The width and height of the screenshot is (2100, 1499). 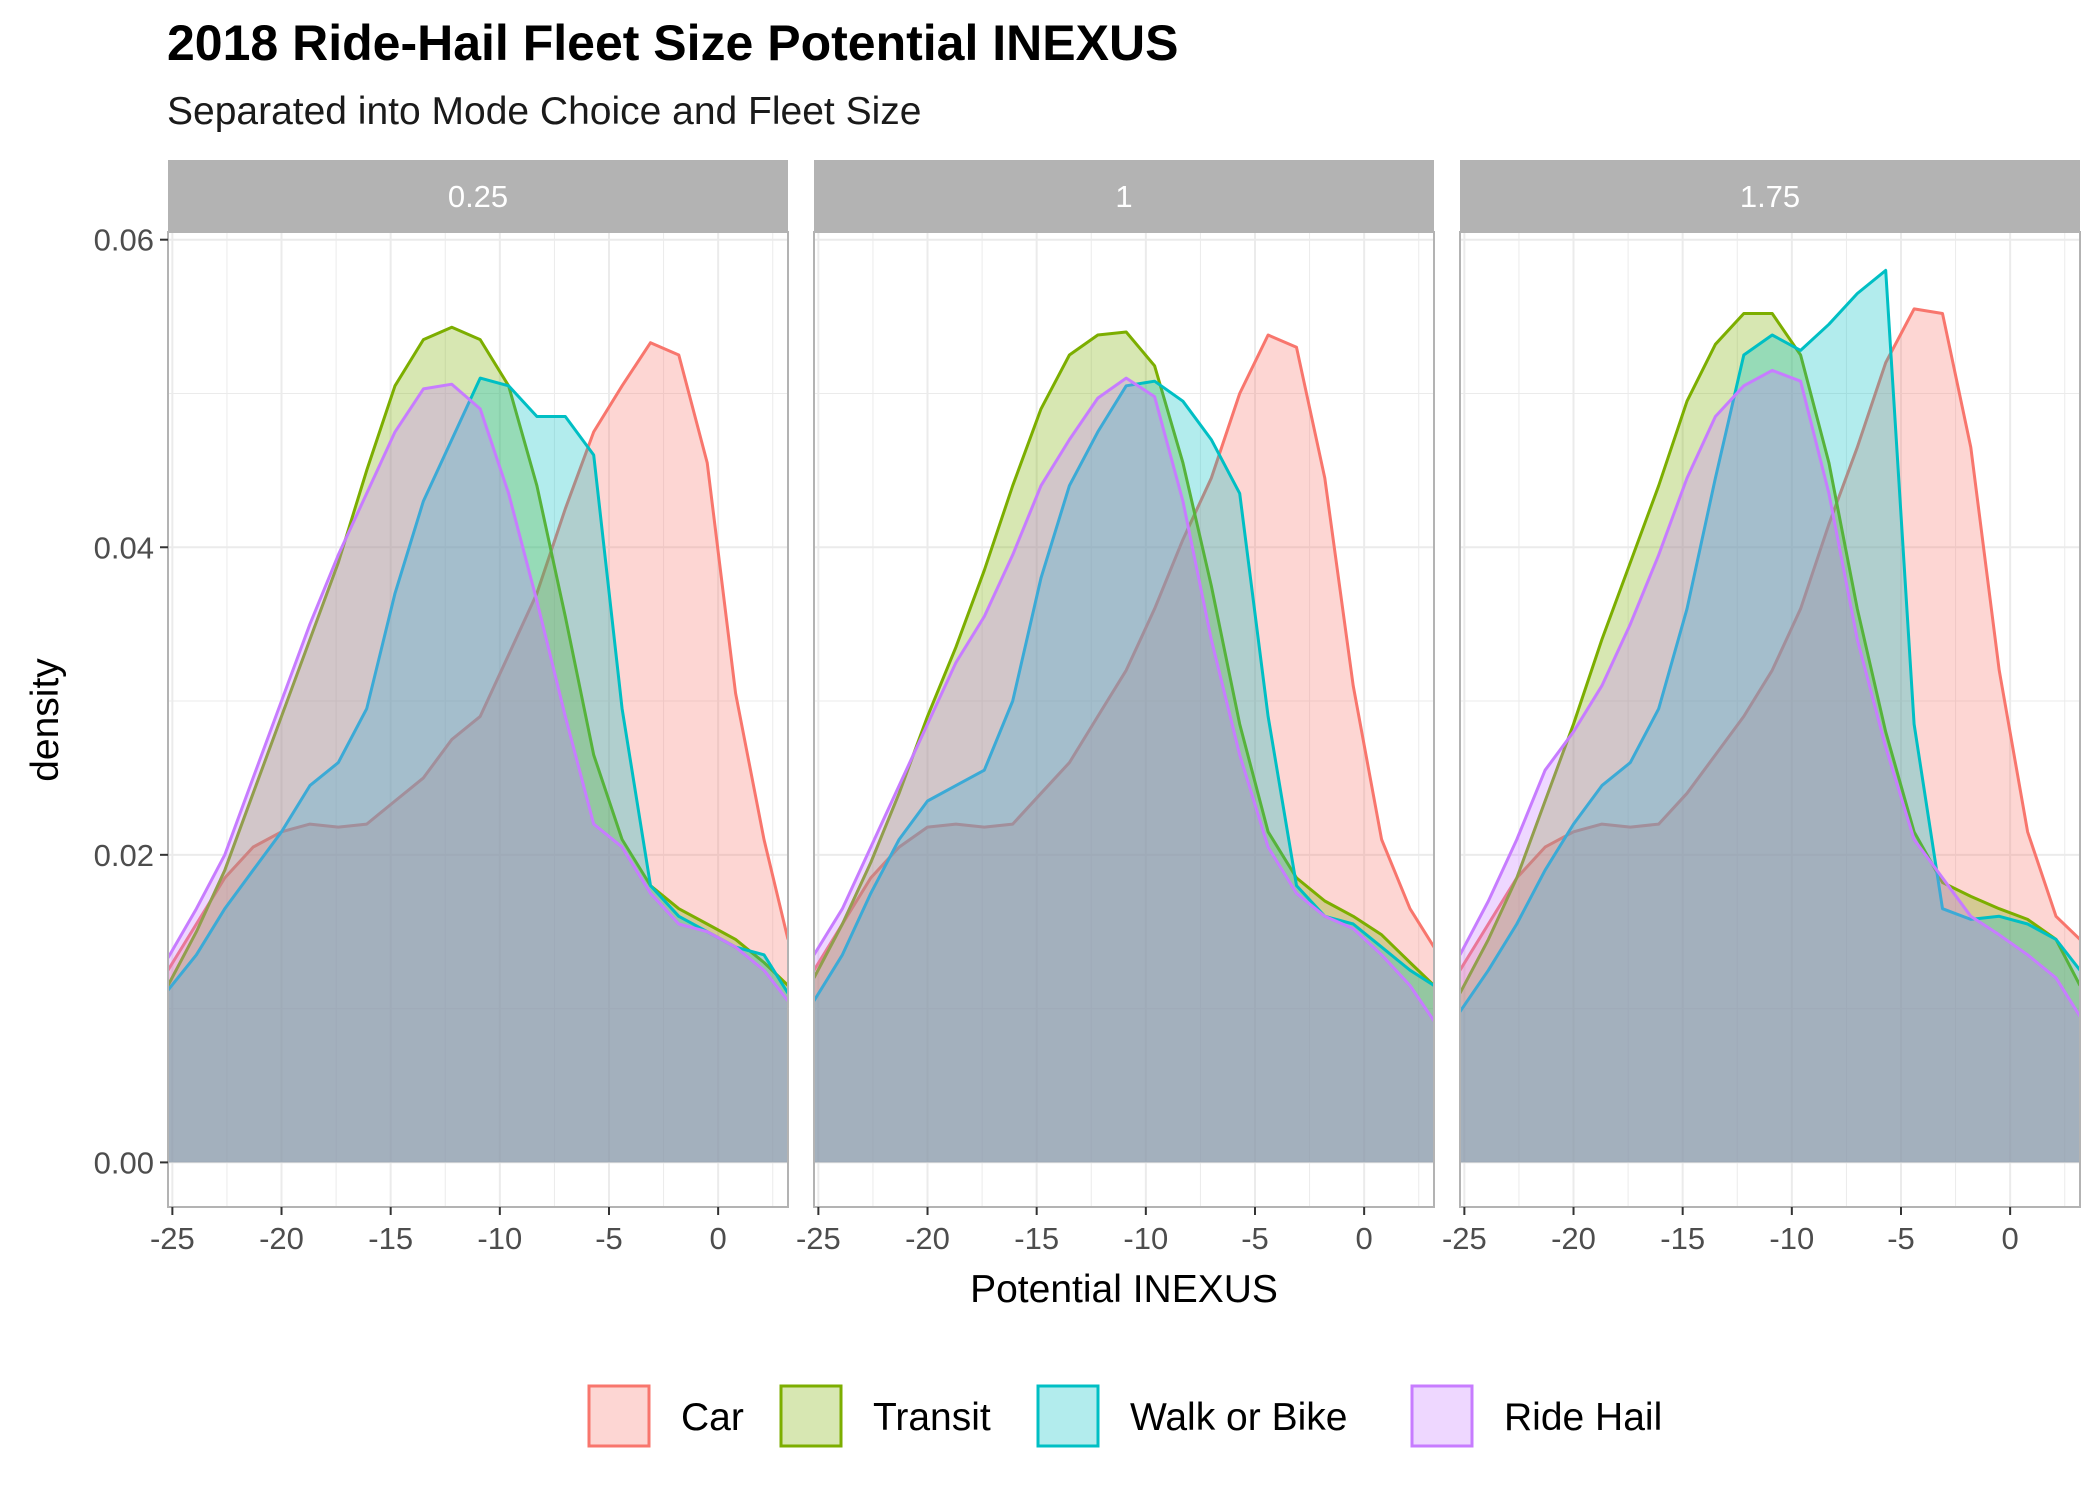 I want to click on y-tick-label: 0.02, so click(x=124, y=855).